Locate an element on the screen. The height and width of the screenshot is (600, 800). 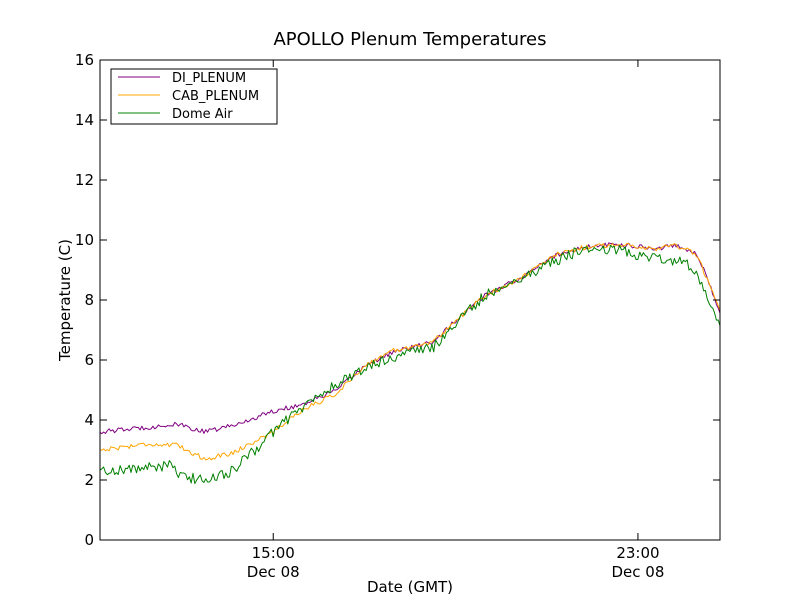
y-tick-label: 12 is located at coordinates (84, 180).